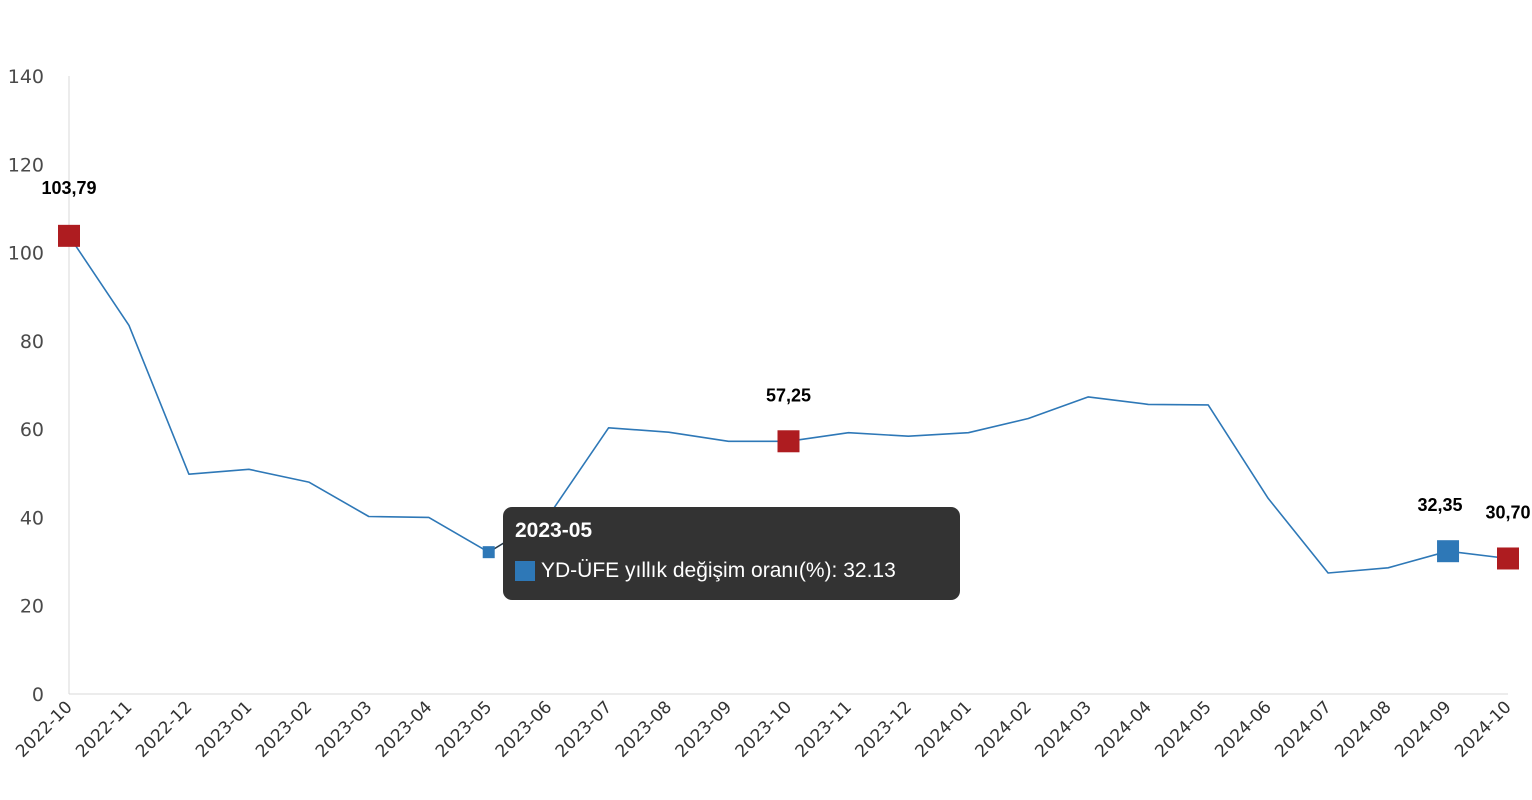 This screenshot has height=800, width=1532. What do you see at coordinates (525, 571) in the screenshot?
I see `tooltip-series-swatch` at bounding box center [525, 571].